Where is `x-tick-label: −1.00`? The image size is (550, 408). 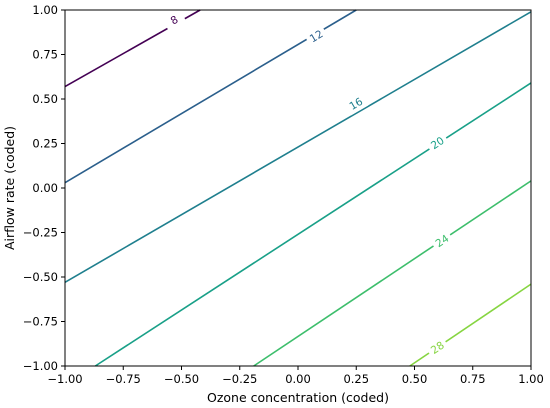
x-tick-label: −1.00 is located at coordinates (64, 379).